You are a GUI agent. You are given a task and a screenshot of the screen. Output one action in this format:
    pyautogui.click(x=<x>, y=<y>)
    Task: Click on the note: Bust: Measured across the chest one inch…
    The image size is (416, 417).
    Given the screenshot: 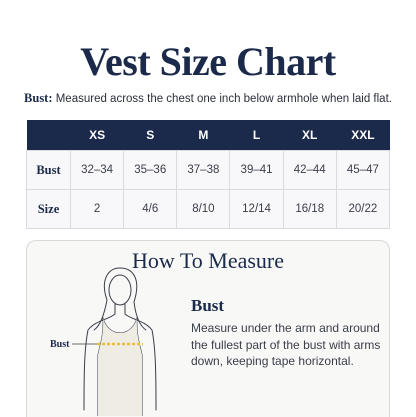 What is the action you would take?
    pyautogui.click(x=208, y=98)
    